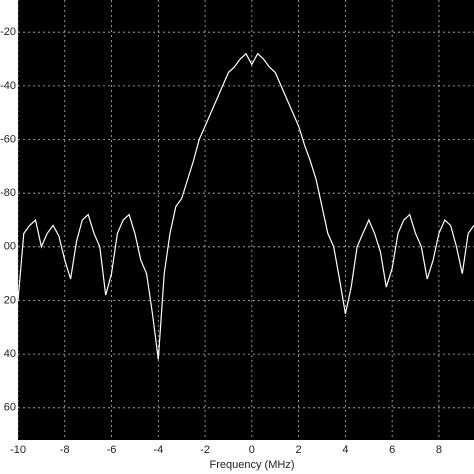 This screenshot has width=474, height=474. What do you see at coordinates (8, 32) in the screenshot?
I see `y-tick-label: -20` at bounding box center [8, 32].